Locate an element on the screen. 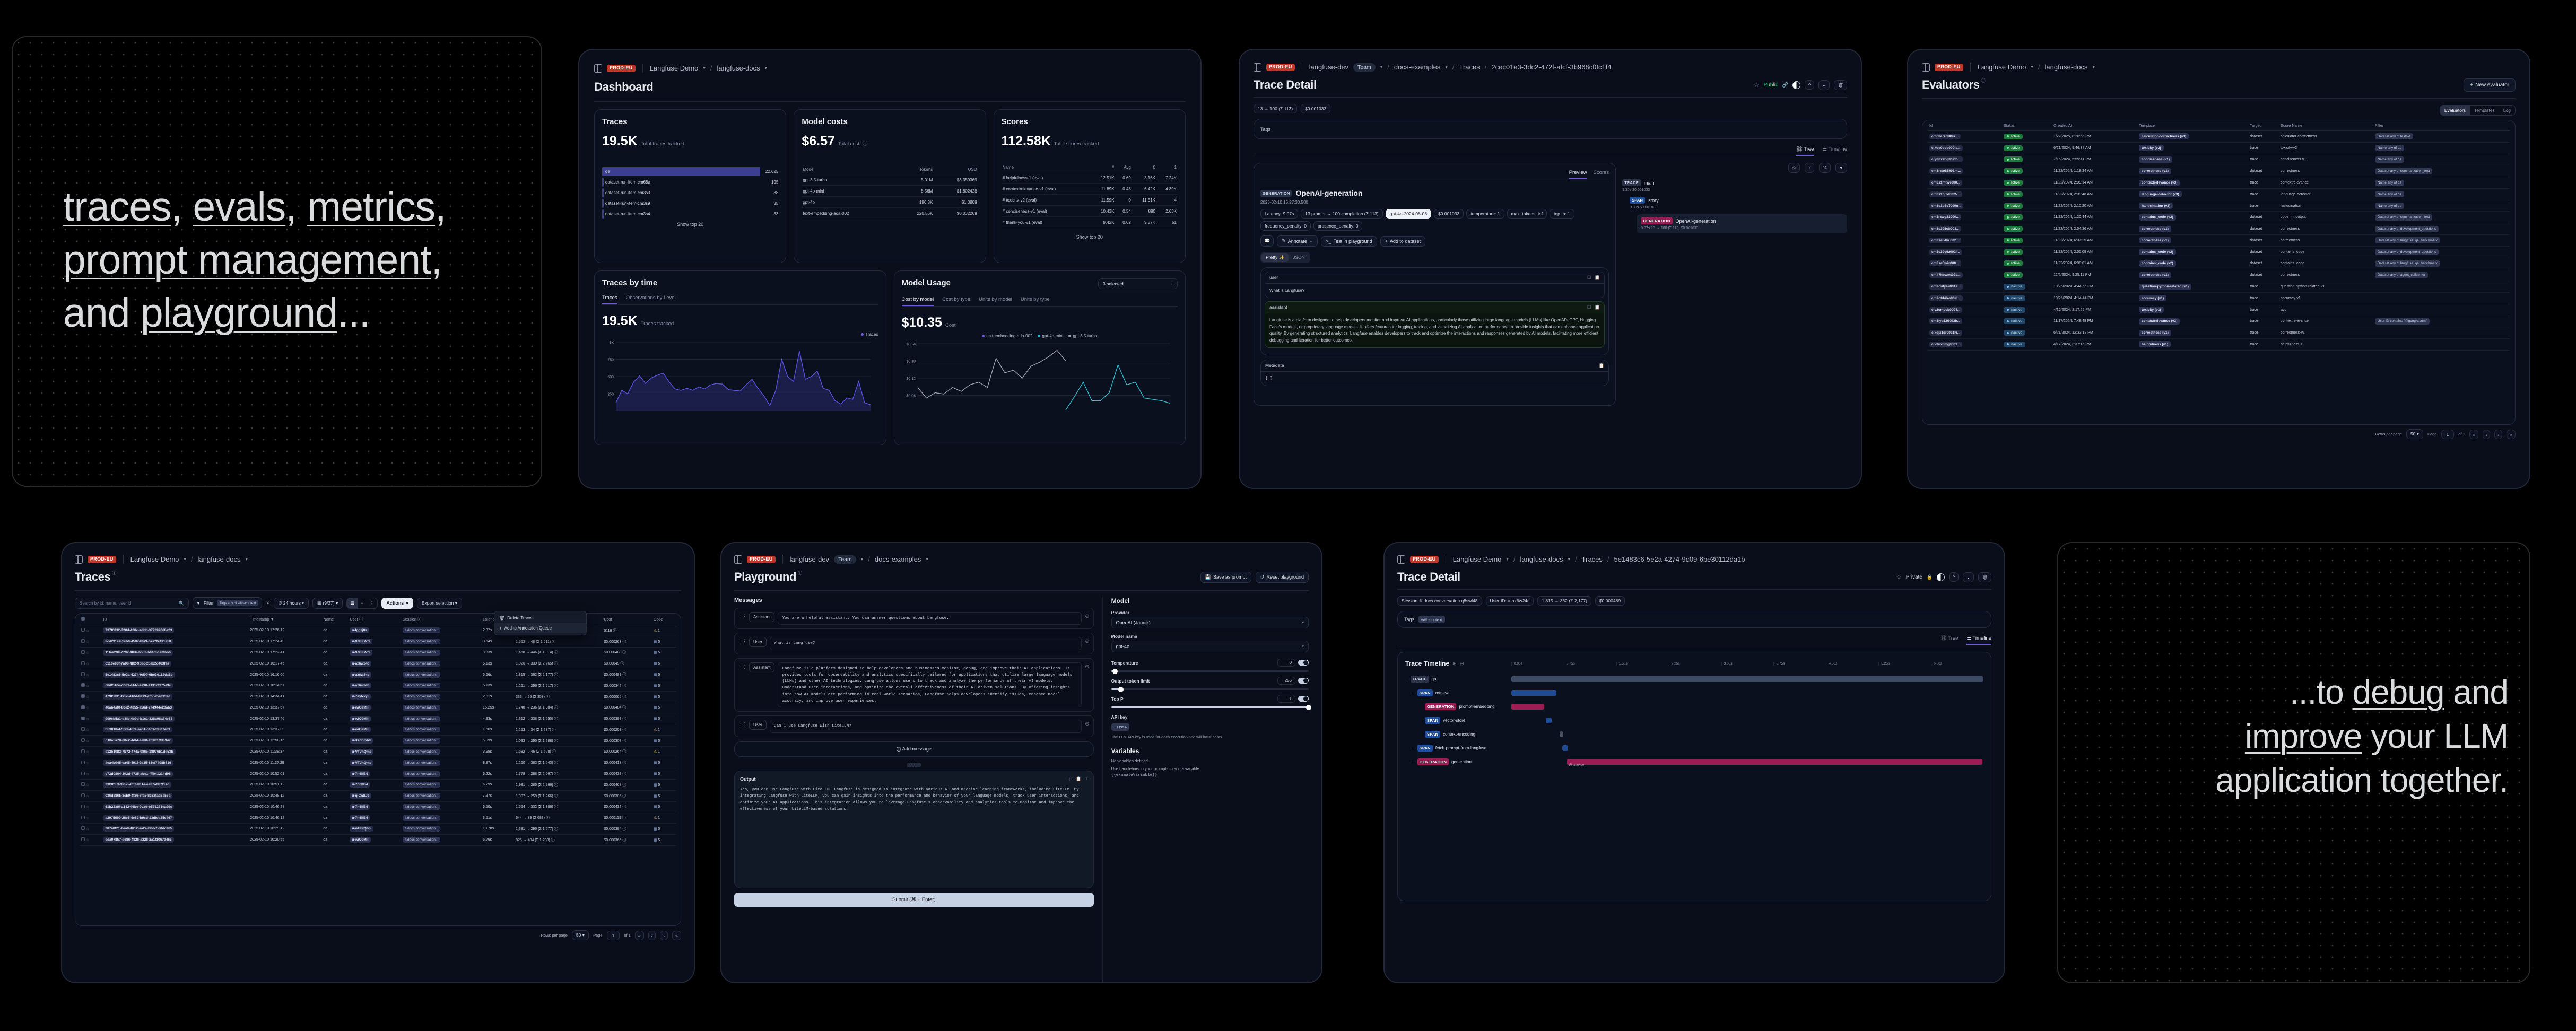 The image size is (2576, 1031). cell-template: language-detector (v3) is located at coordinates (2193, 194).